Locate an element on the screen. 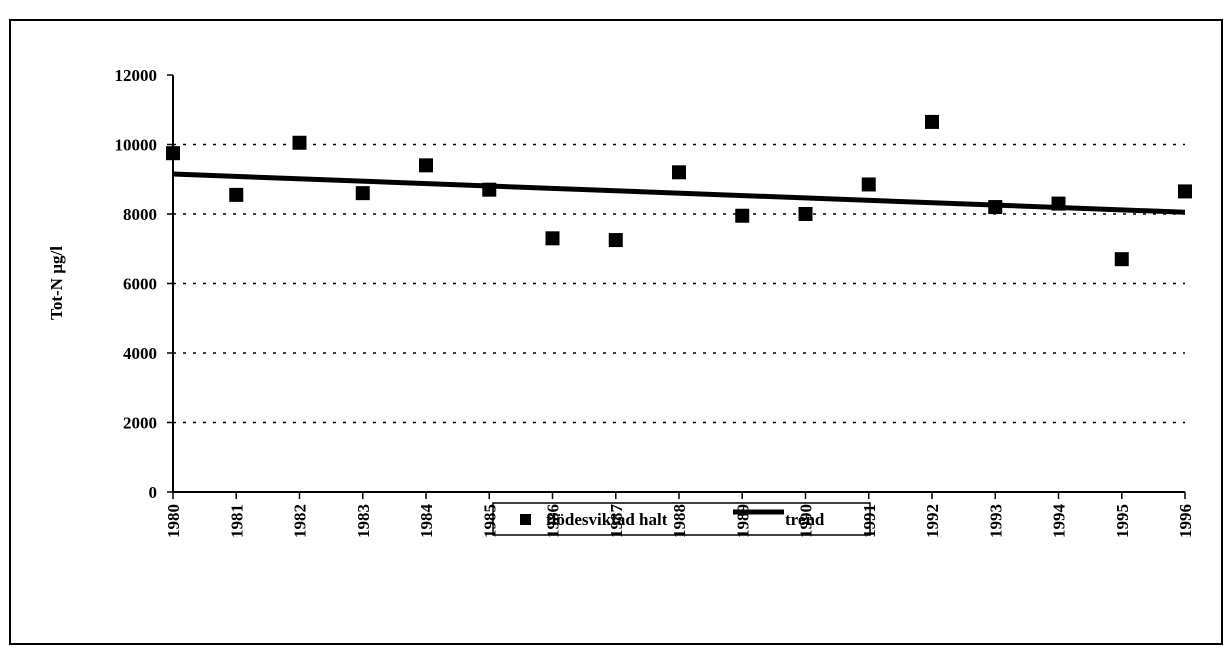  y-tick-label: 2000 is located at coordinates (140, 423).